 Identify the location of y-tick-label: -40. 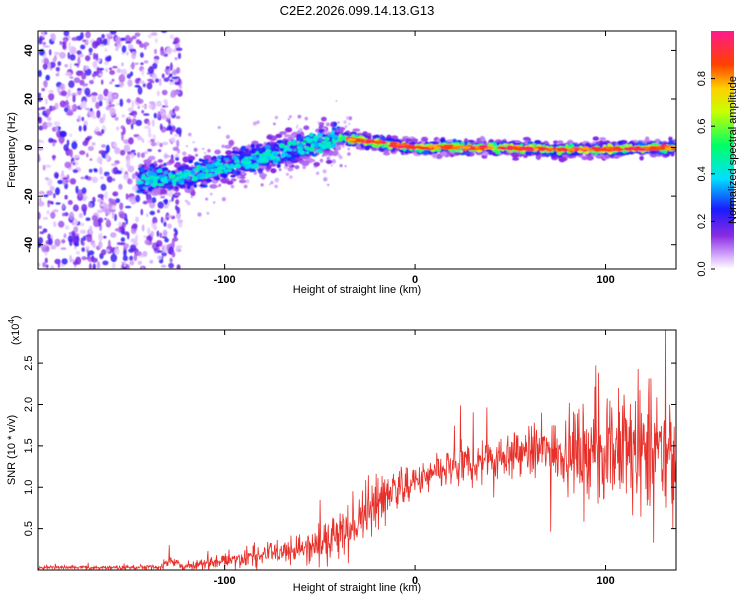
(29, 245).